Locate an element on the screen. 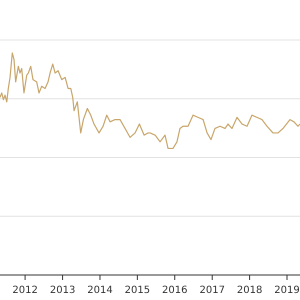  x-tick-label: 2018 is located at coordinates (249, 290).